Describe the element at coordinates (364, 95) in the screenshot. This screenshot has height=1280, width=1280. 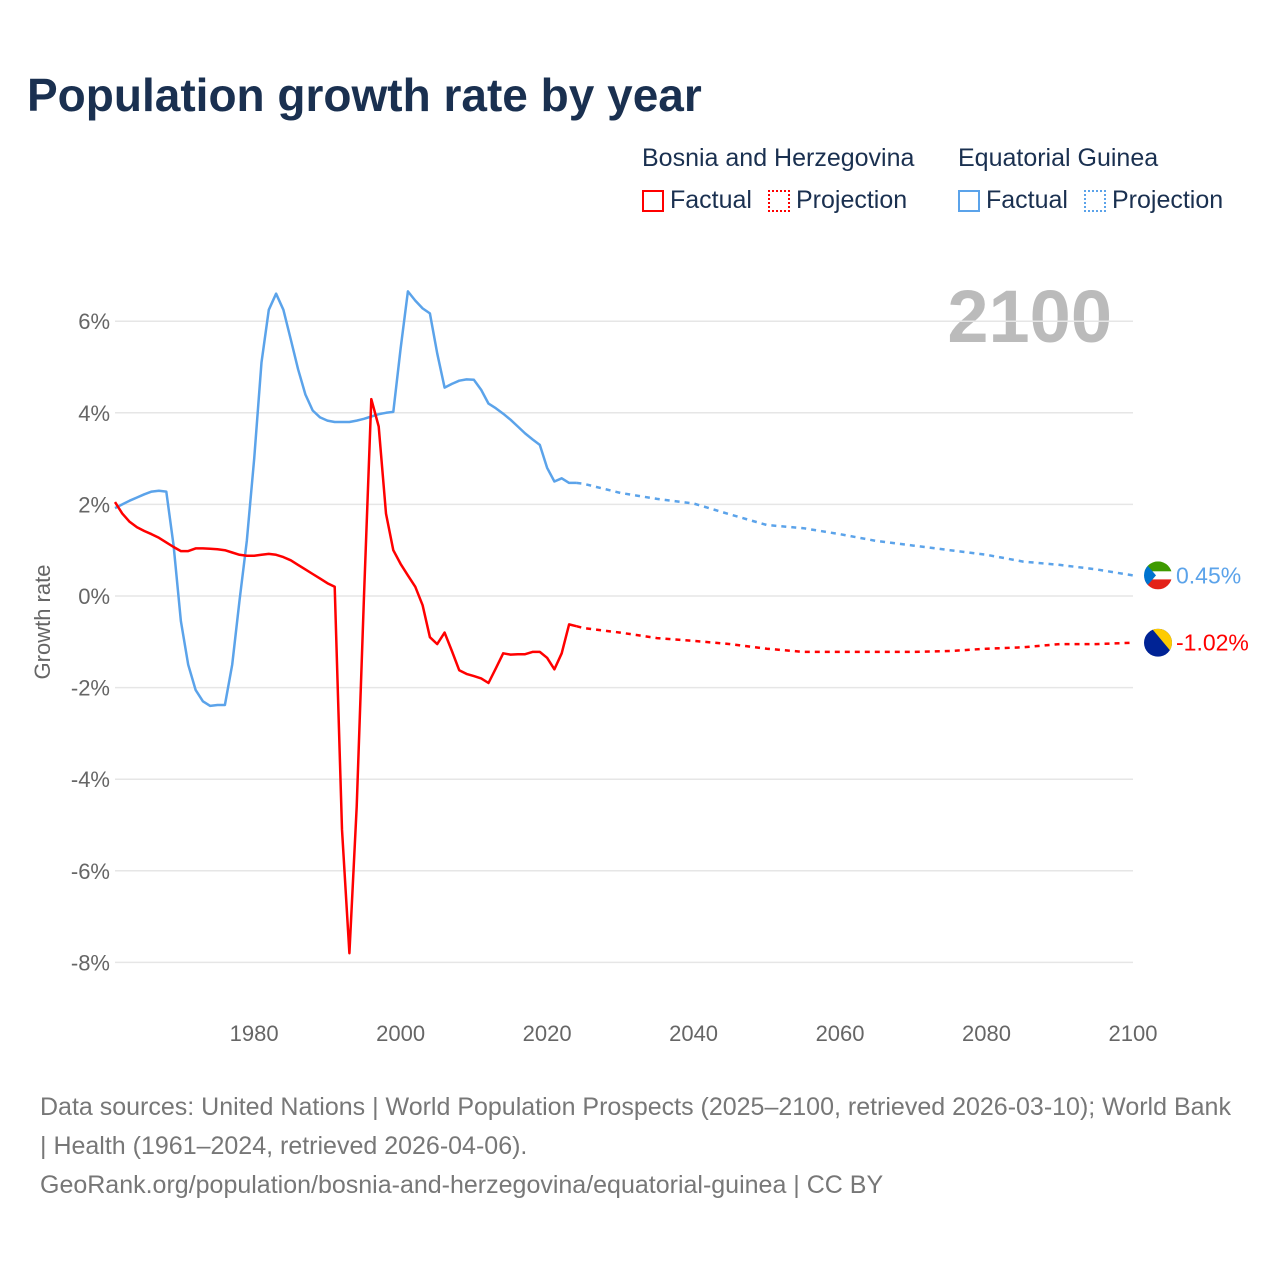
I see `chart-title: Population growth rate by year` at that location.